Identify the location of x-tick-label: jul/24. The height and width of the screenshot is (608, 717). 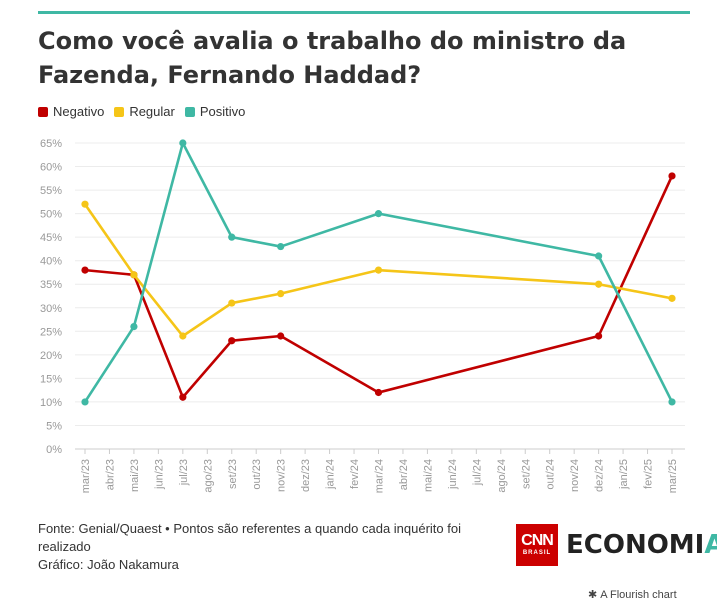
(477, 472).